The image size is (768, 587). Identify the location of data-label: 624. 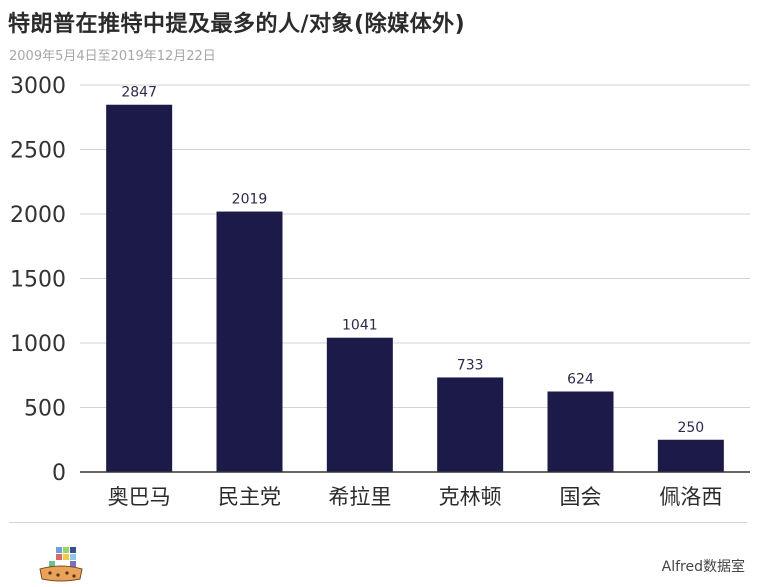
(580, 380).